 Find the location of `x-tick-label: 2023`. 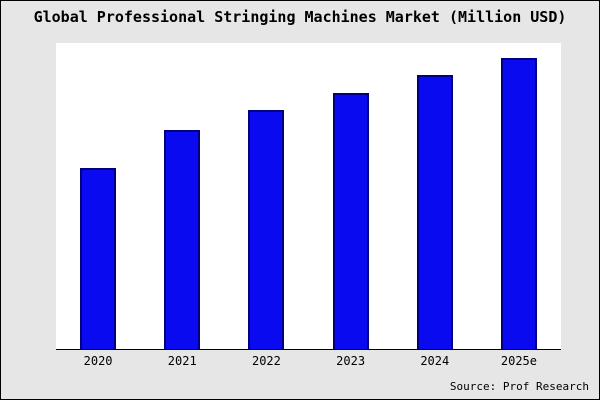

x-tick-label: 2023 is located at coordinates (351, 361).